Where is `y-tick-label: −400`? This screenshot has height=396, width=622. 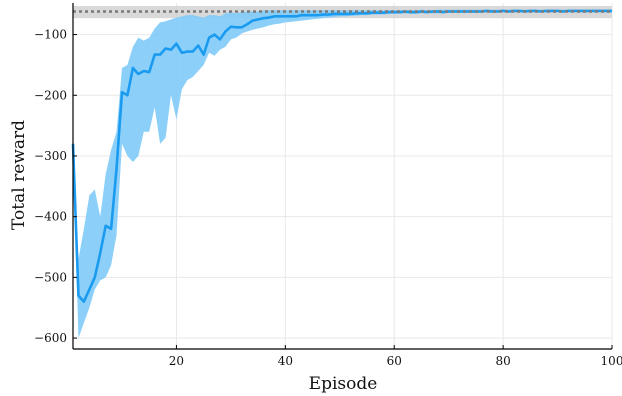
y-tick-label: −400 is located at coordinates (50, 217).